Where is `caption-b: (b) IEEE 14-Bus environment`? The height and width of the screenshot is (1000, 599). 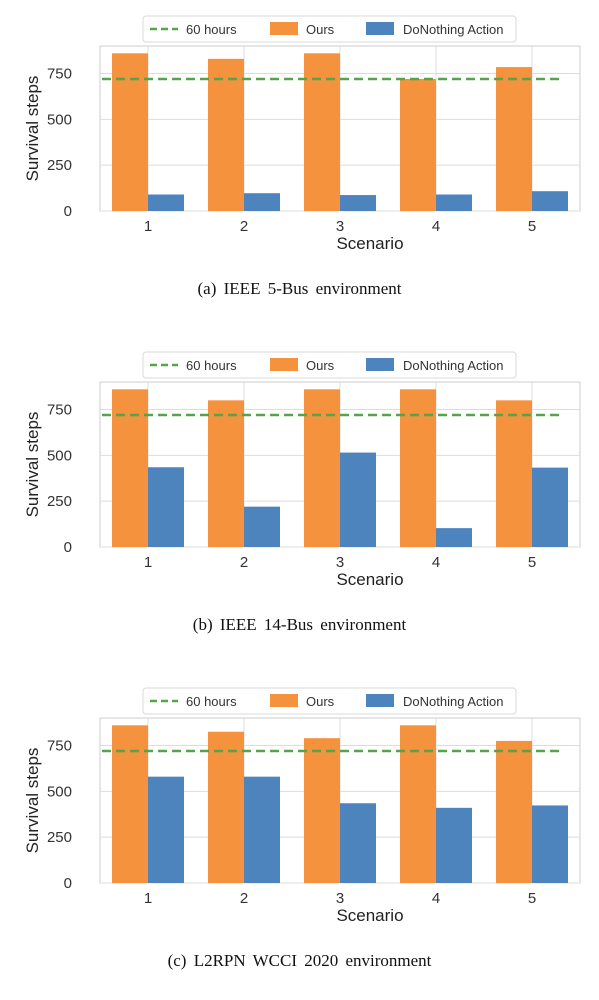 caption-b: (b) IEEE 14-Bus environment is located at coordinates (299, 624).